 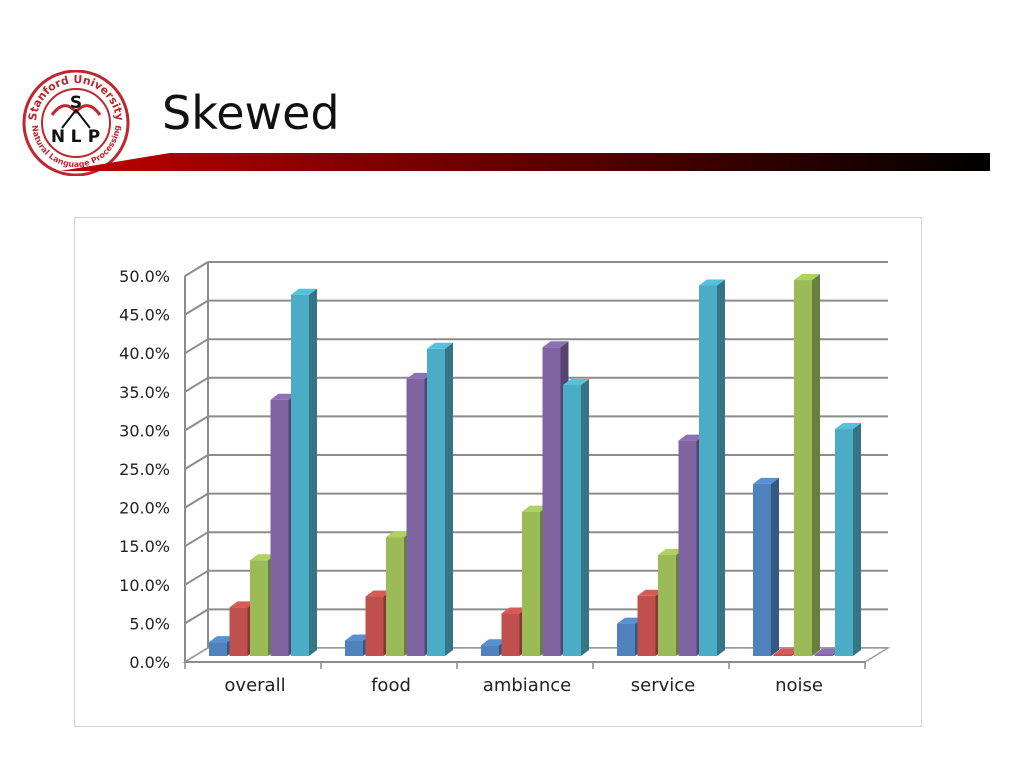 I want to click on y-tick-label: 25.0%, so click(x=144, y=469).